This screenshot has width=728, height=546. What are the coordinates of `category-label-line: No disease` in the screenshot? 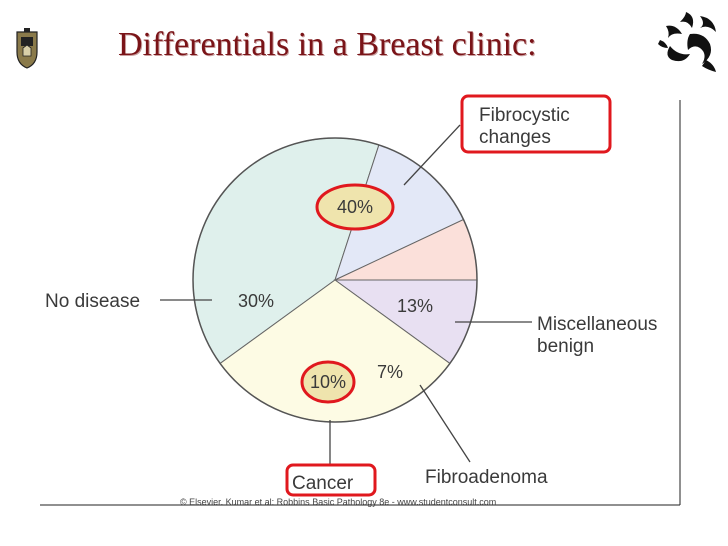 It's located at (92, 301).